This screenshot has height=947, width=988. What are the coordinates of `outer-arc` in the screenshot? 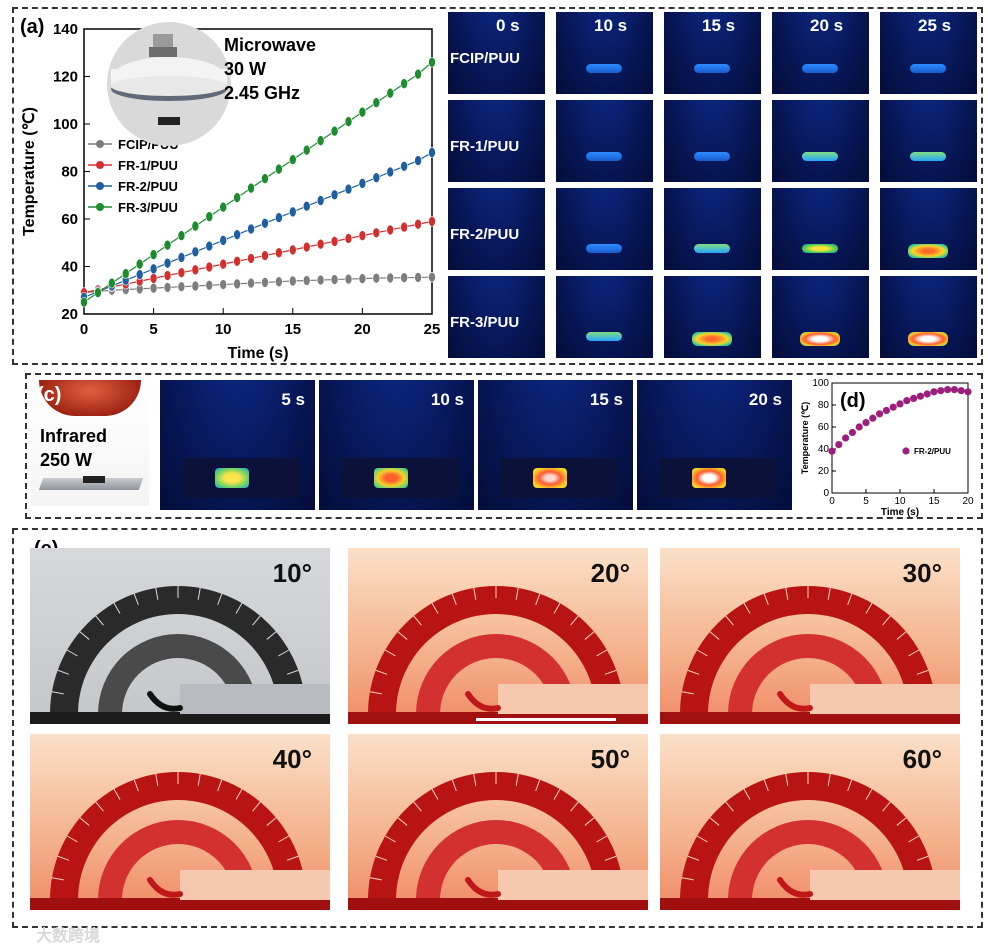 It's located at (808, 836).